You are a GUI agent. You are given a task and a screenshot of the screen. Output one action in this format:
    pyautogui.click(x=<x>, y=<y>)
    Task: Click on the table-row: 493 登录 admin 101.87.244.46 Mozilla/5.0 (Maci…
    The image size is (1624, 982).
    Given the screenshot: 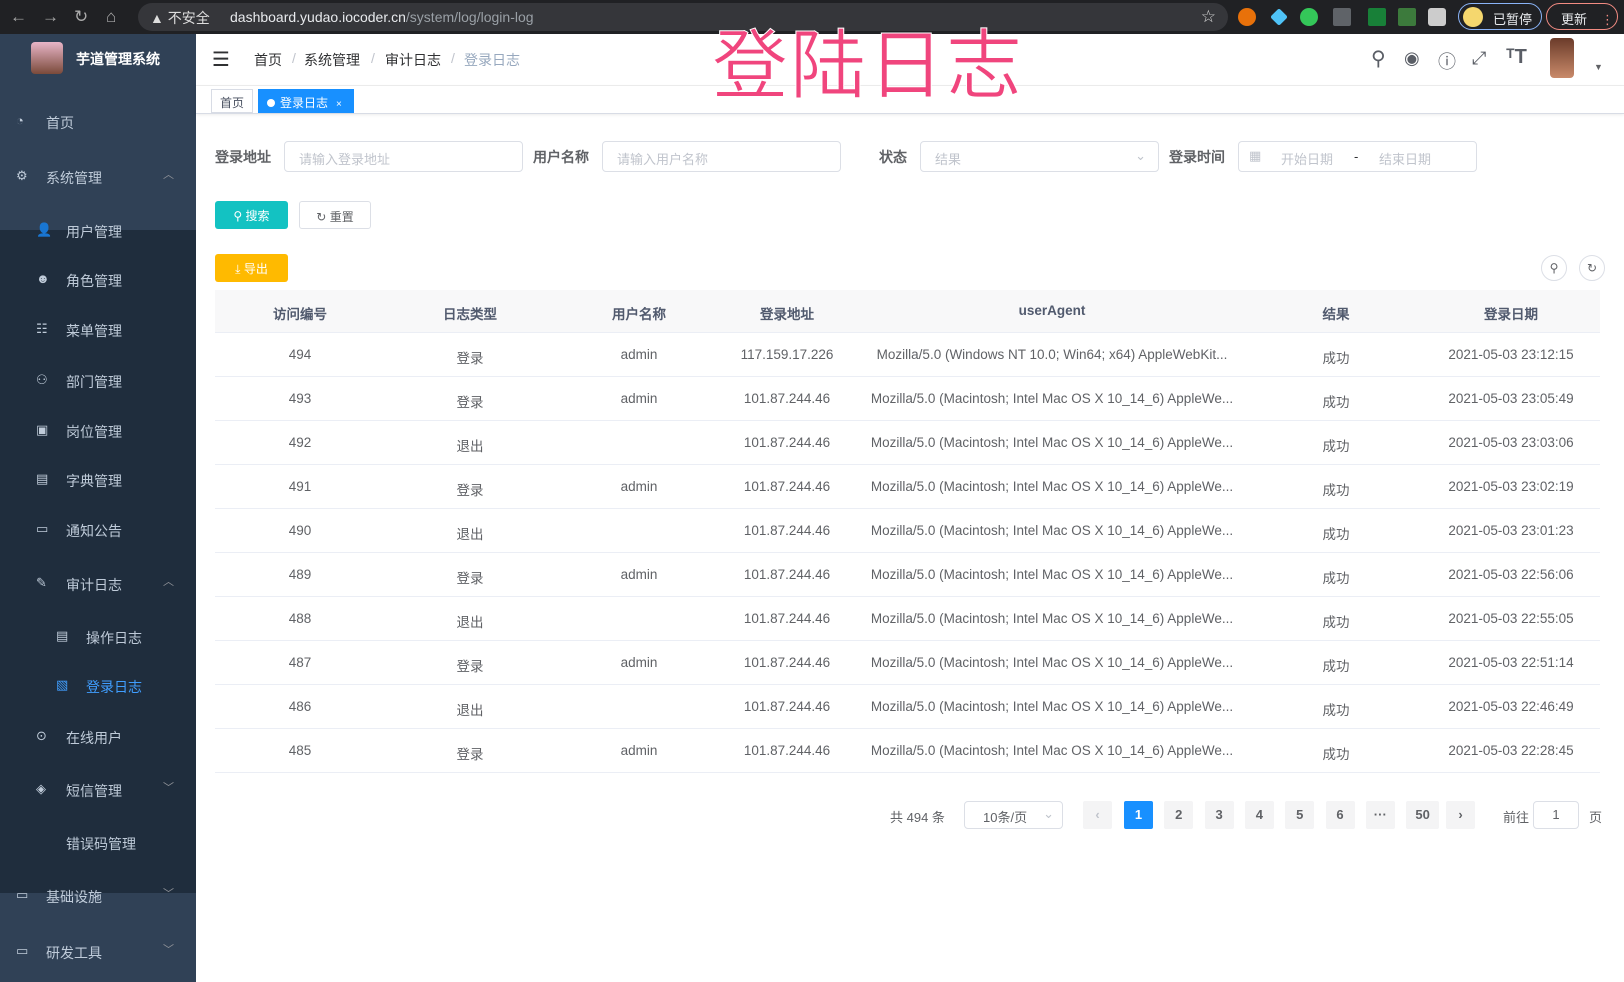 What is the action you would take?
    pyautogui.click(x=907, y=399)
    